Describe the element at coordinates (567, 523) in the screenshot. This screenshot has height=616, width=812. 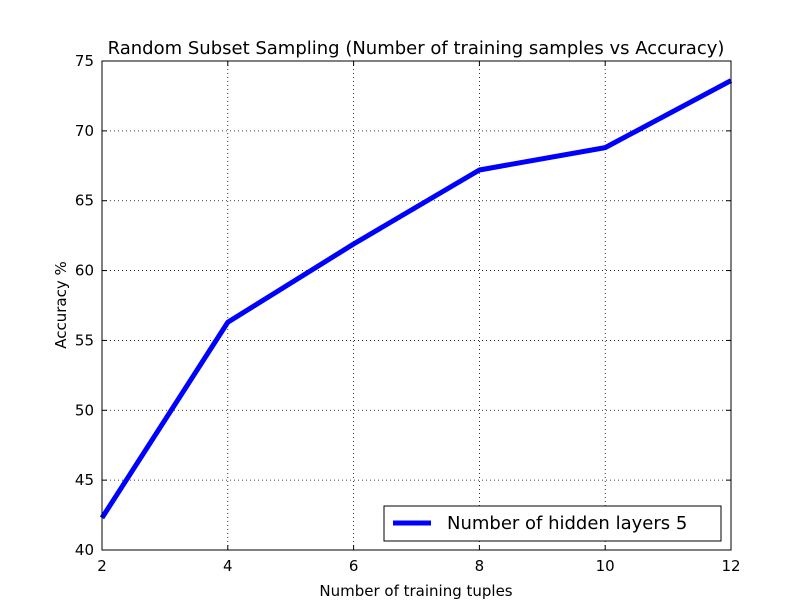
I see `legend-label: Number of hidden layers 5` at that location.